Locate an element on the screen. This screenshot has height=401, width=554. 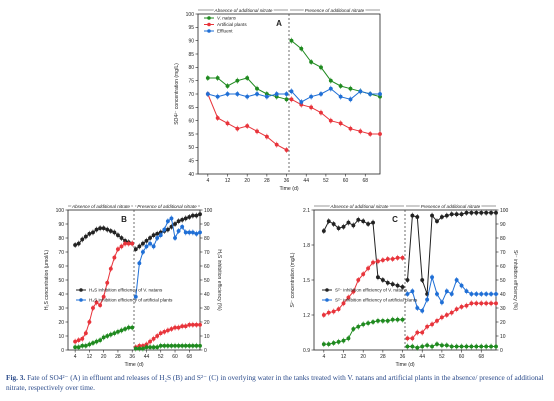
y-tick-label: 40 is located at coordinates (61, 295).